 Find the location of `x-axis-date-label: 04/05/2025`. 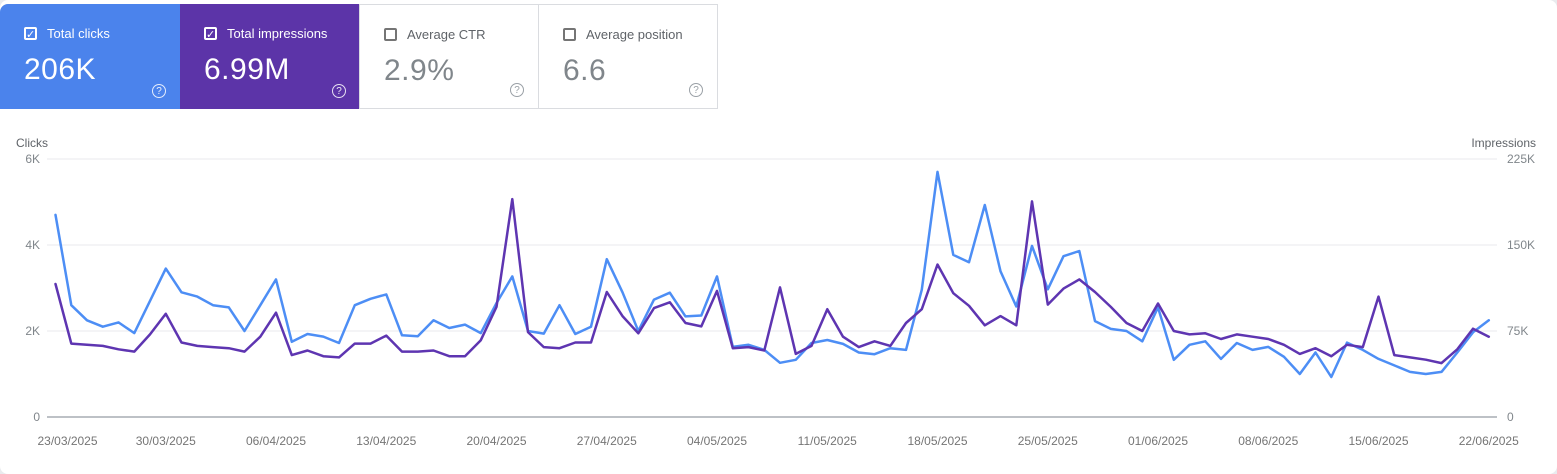

x-axis-date-label: 04/05/2025 is located at coordinates (717, 441).